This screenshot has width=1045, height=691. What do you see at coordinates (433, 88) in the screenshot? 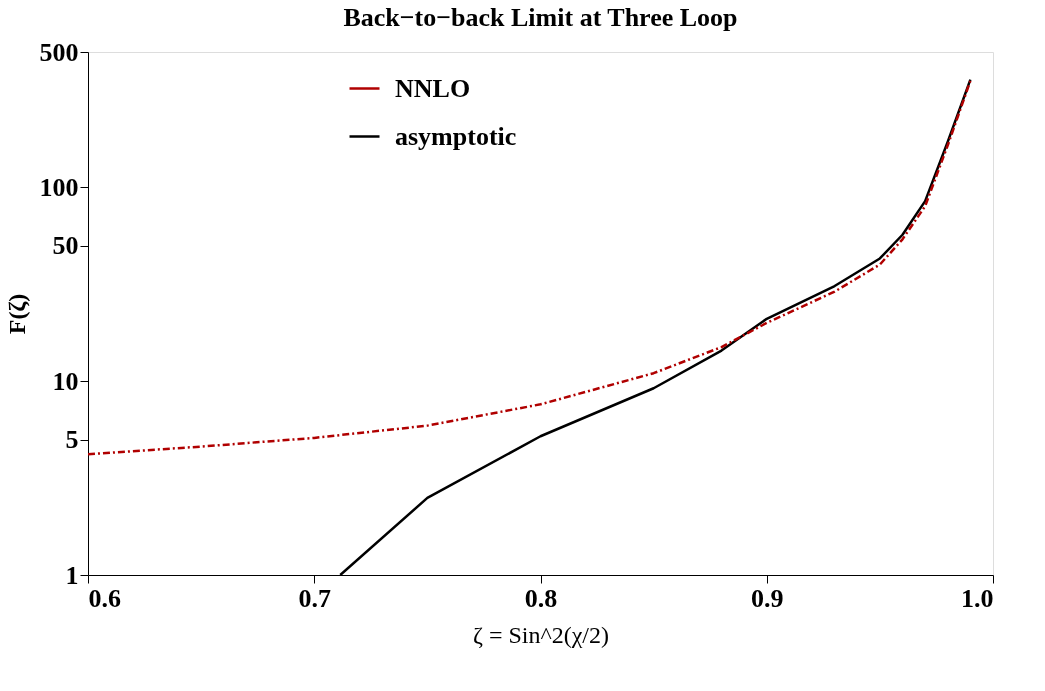
I see `legend-label: NNLO` at bounding box center [433, 88].